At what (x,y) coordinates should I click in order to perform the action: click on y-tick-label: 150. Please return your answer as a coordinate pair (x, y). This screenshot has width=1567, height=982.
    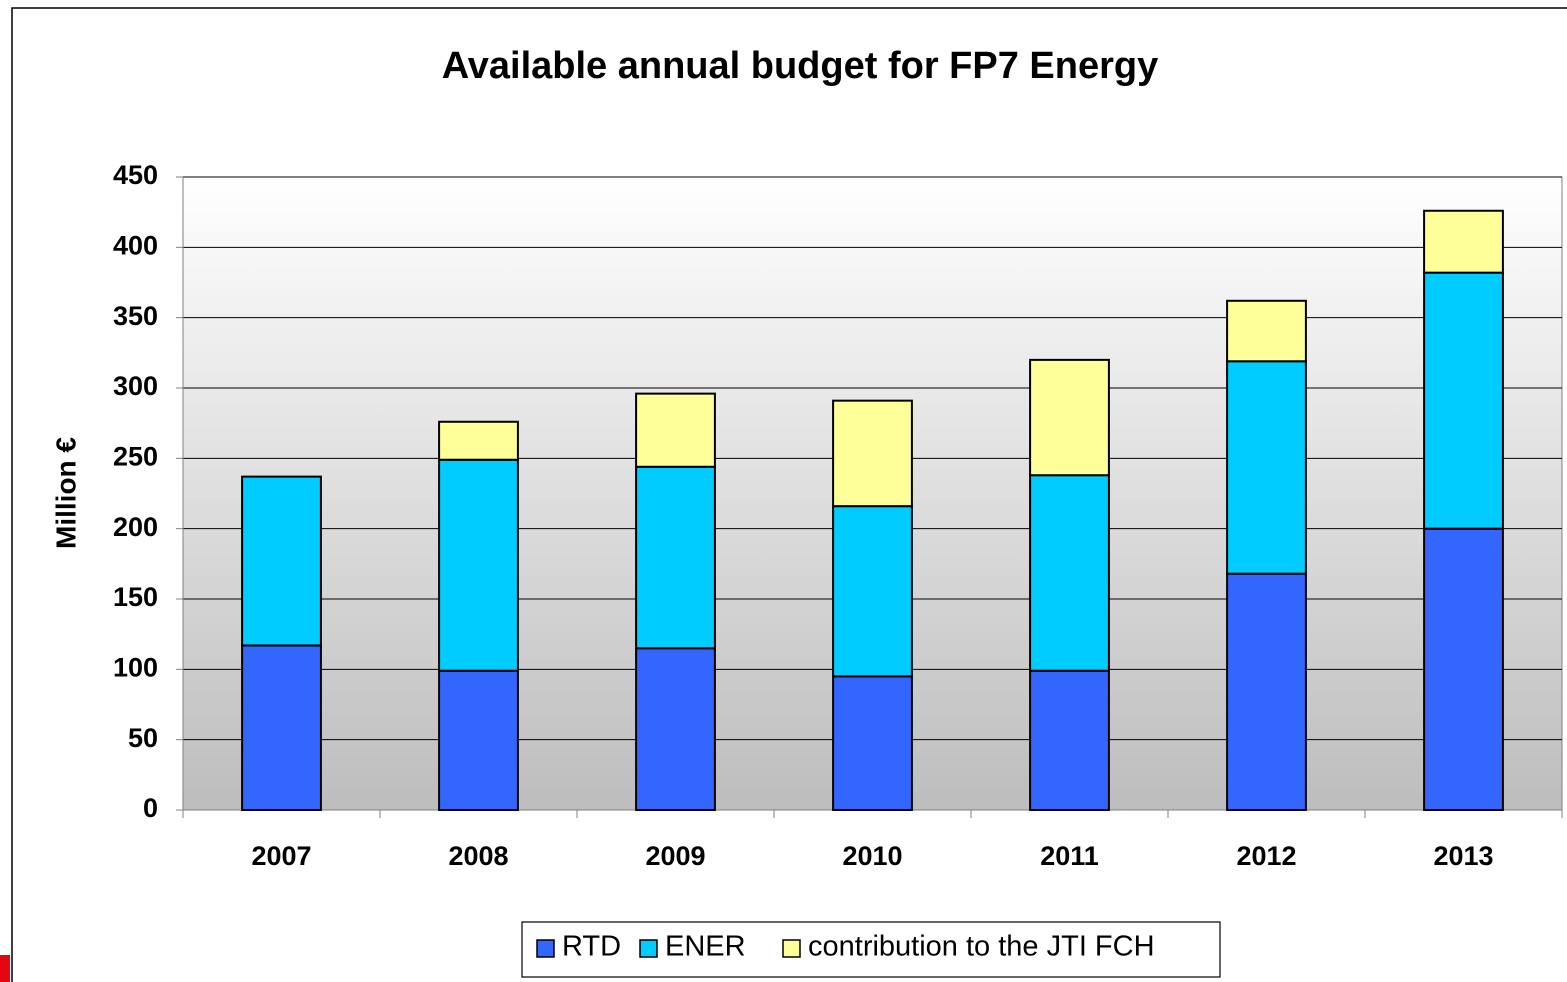
    Looking at the image, I should click on (135, 597).